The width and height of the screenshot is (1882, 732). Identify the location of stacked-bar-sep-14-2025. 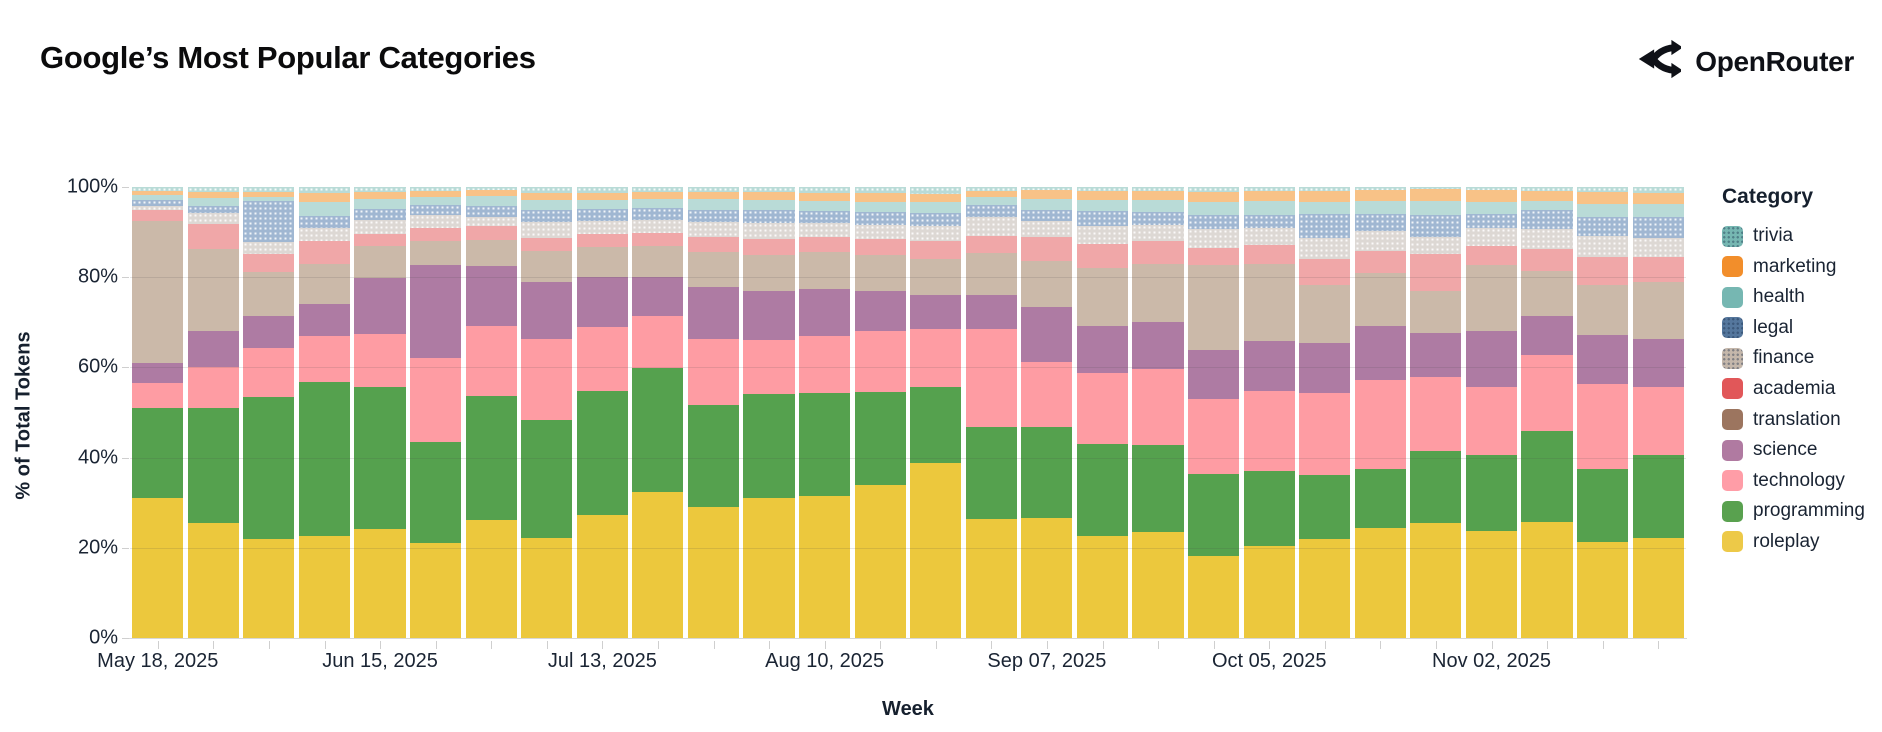
(1102, 412).